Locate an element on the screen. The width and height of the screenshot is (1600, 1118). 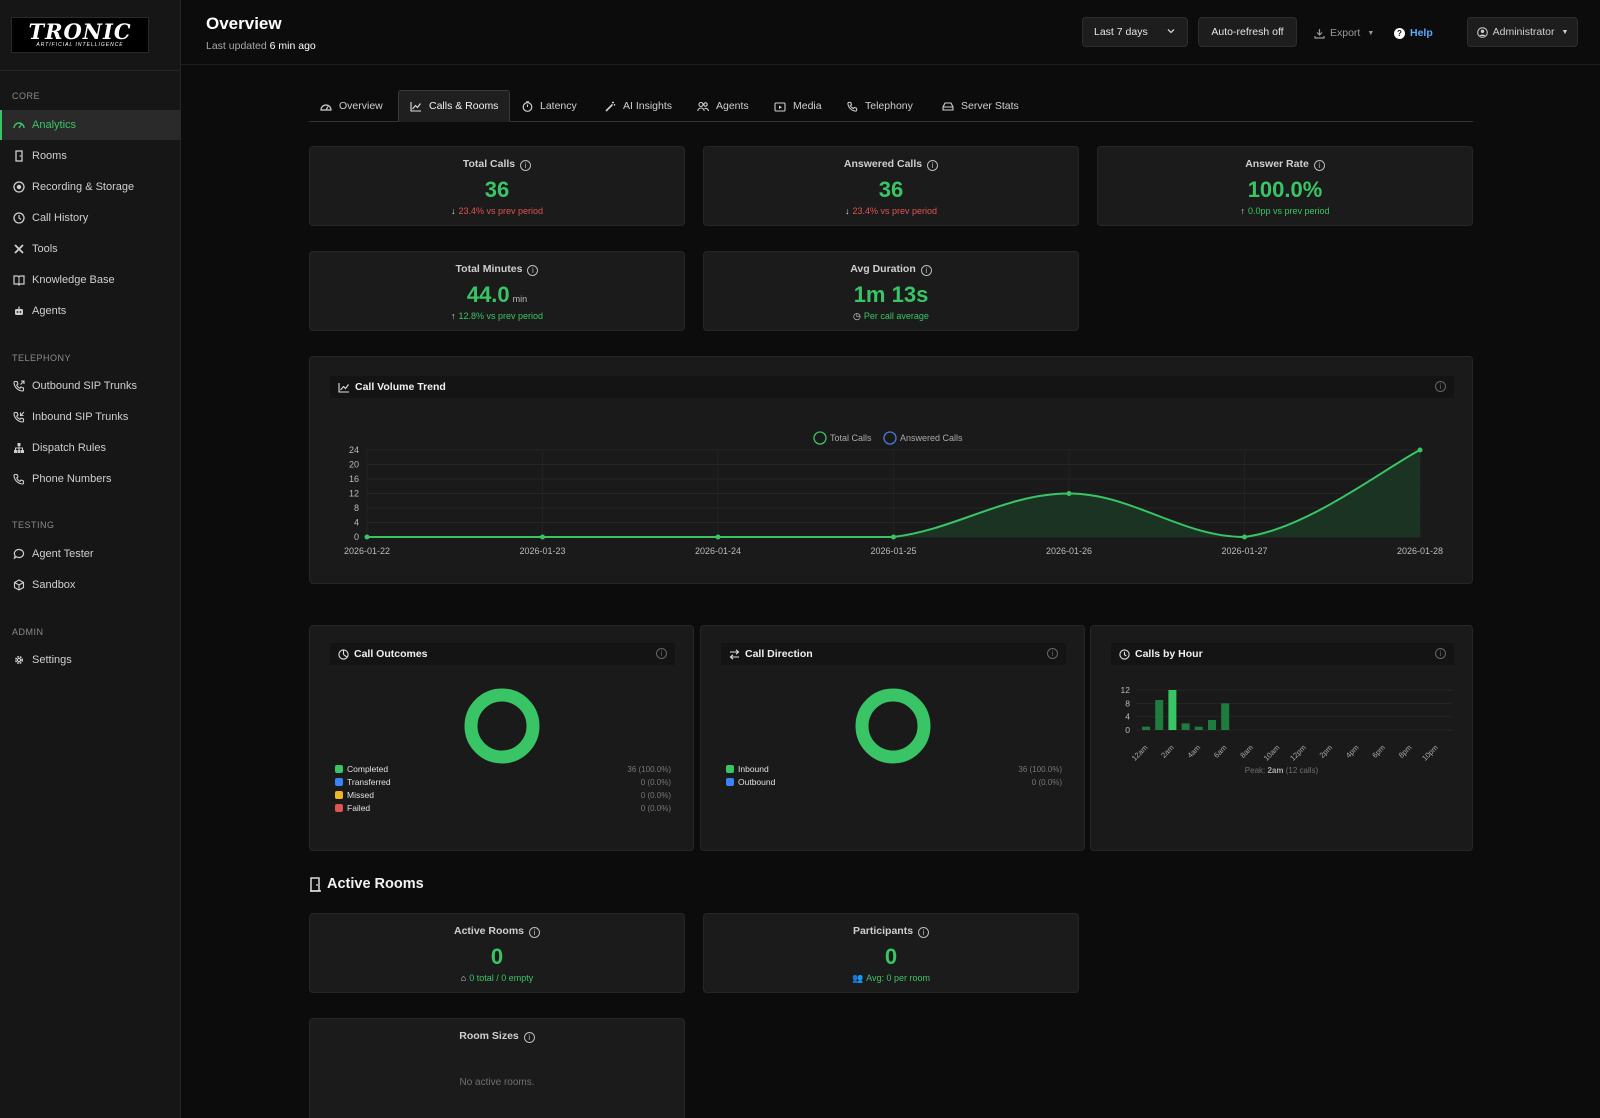
stat-title: Answer Rate i is located at coordinates (1285, 164).